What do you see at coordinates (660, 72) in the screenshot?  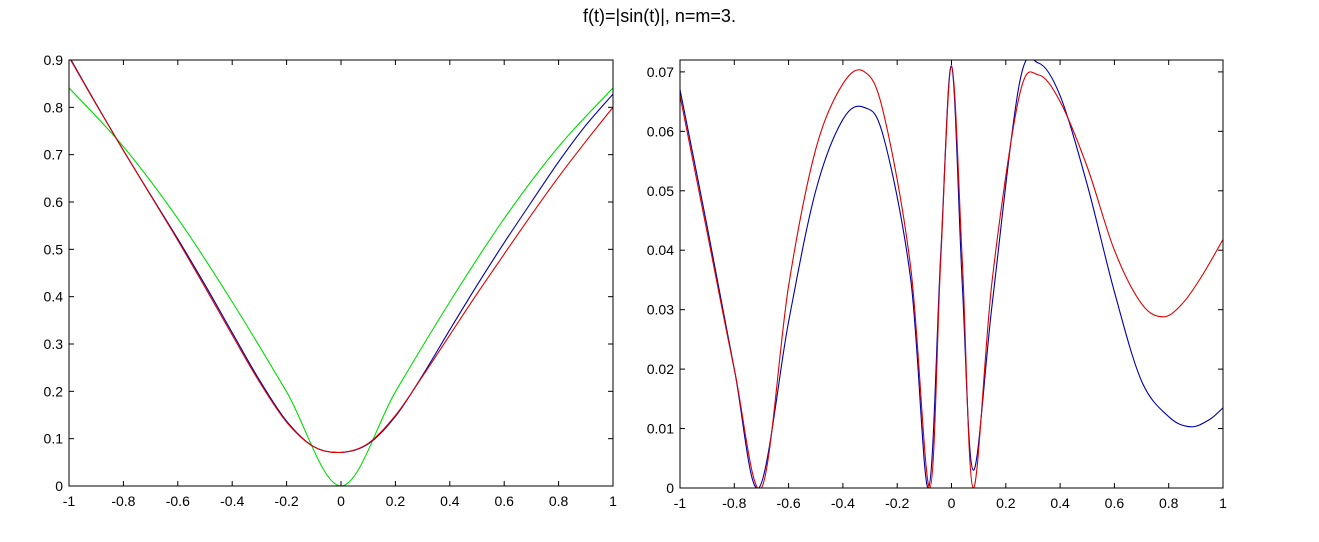 I see `y-tick-label: 0.07` at bounding box center [660, 72].